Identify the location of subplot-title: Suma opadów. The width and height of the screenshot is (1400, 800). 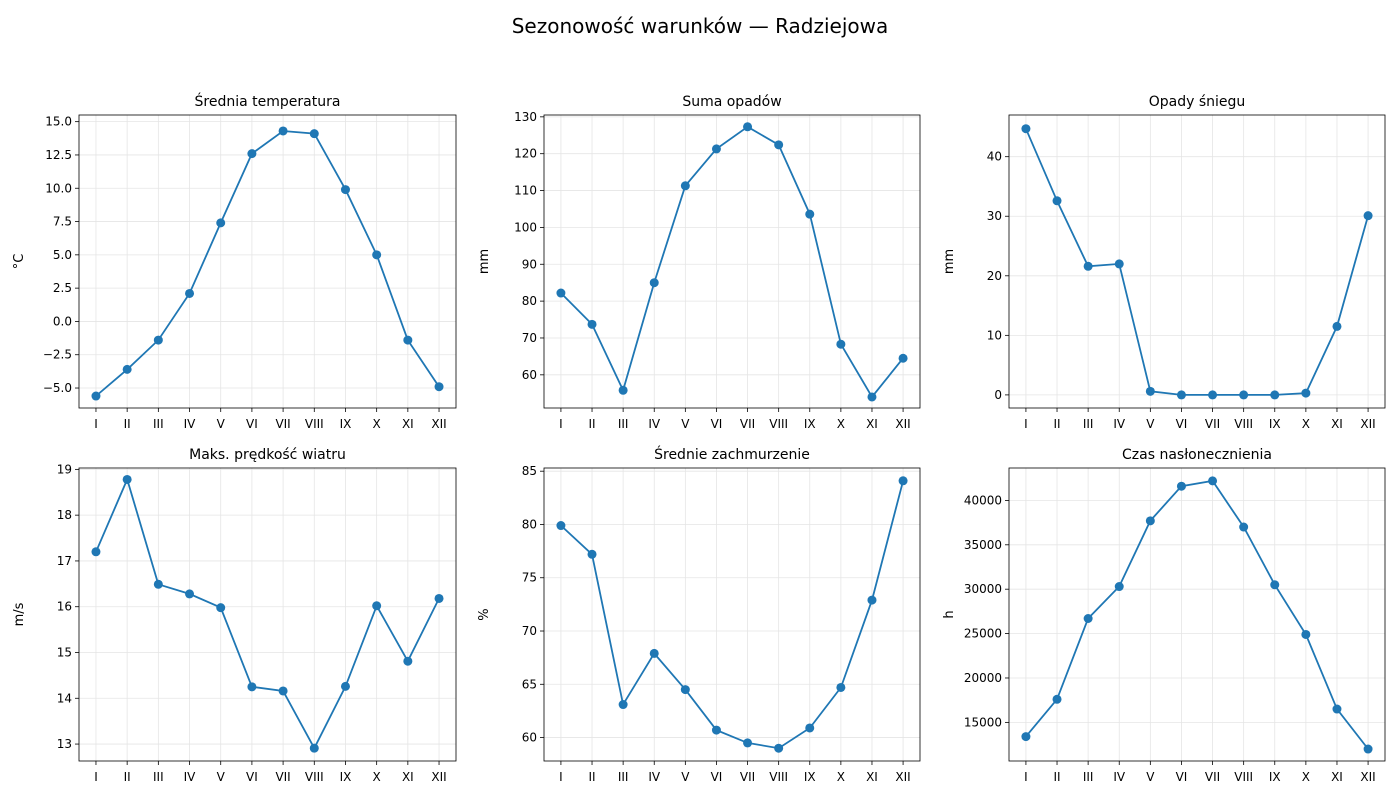
(731, 102).